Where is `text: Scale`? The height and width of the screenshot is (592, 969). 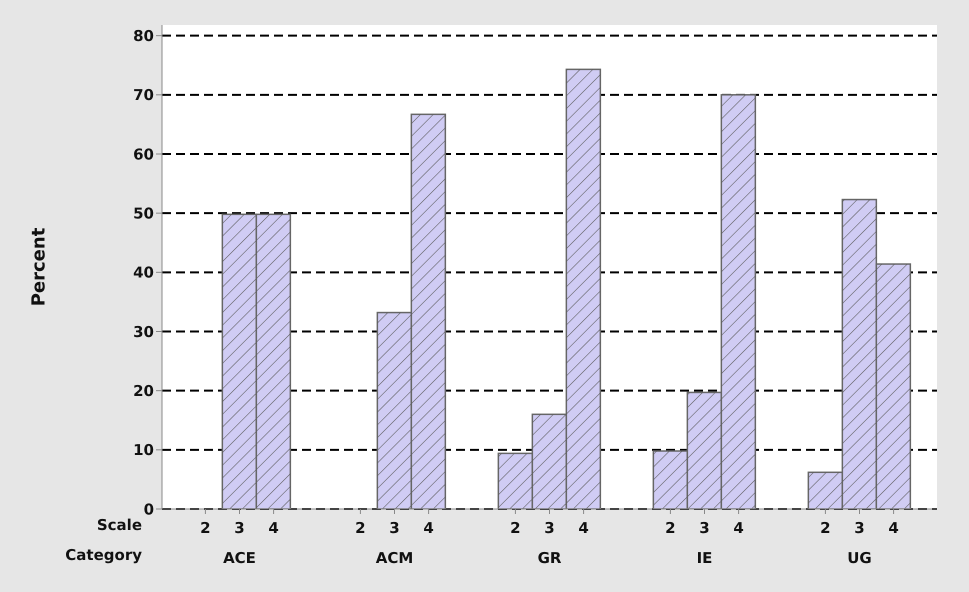 text: Scale is located at coordinates (119, 525).